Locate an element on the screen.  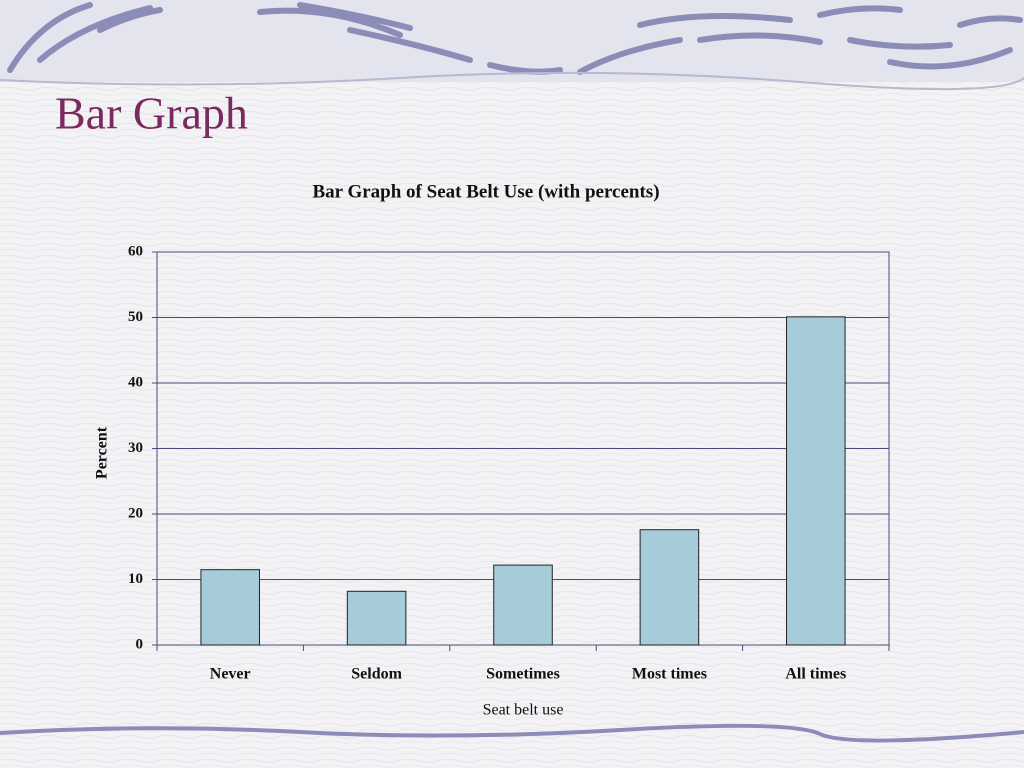
y-tick-label: 20 is located at coordinates (135, 513).